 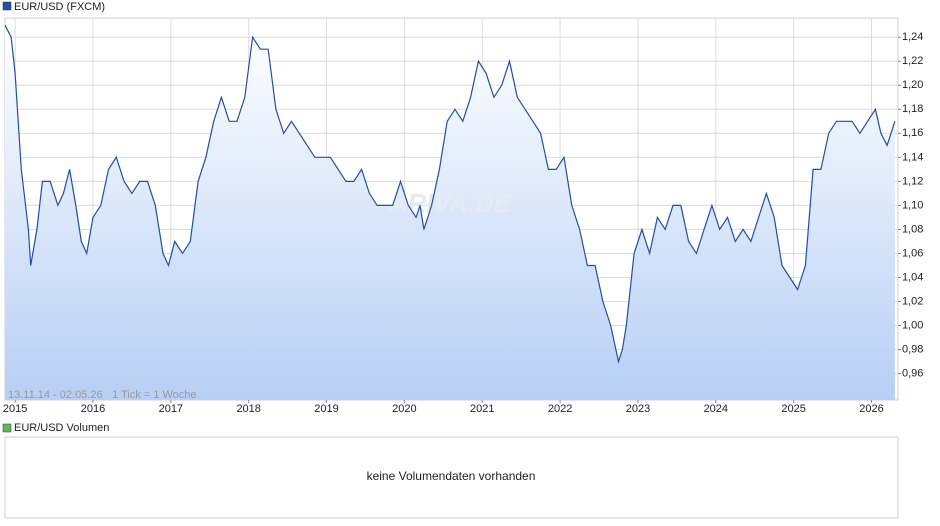 What do you see at coordinates (912, 133) in the screenshot?
I see `y-tick-label: 1,16` at bounding box center [912, 133].